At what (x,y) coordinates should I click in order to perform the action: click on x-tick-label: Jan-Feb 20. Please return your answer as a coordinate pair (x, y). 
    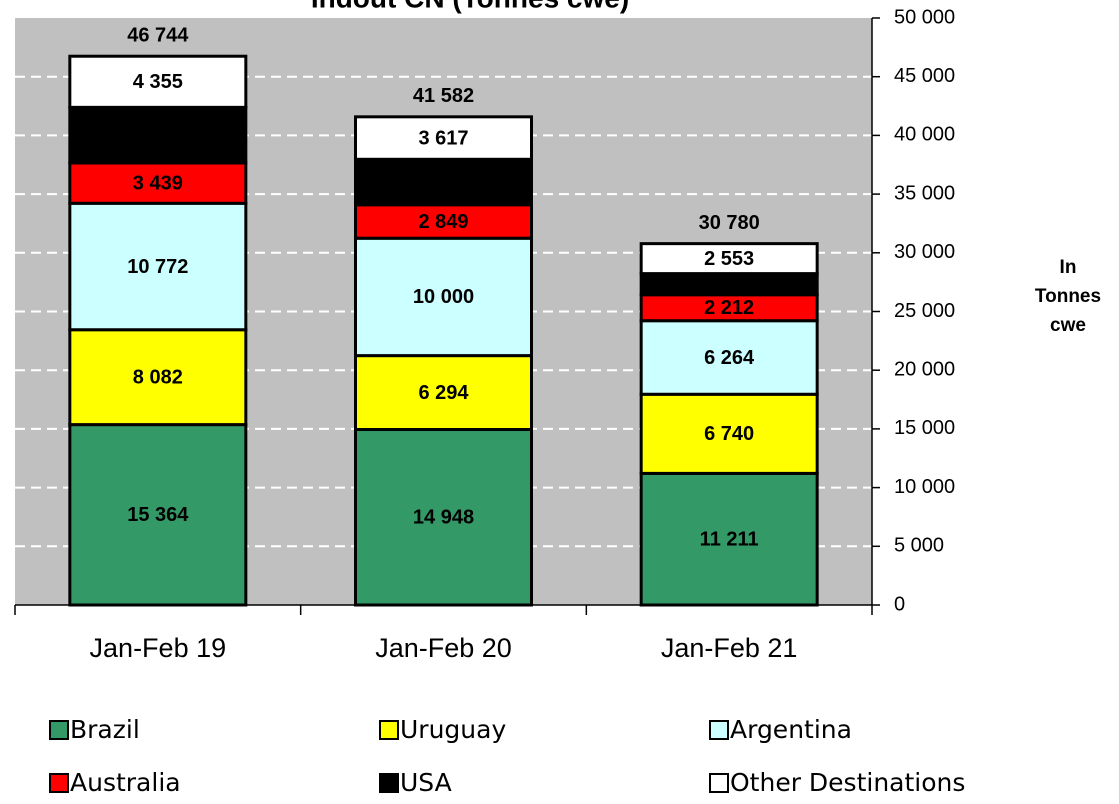
    Looking at the image, I should click on (443, 648).